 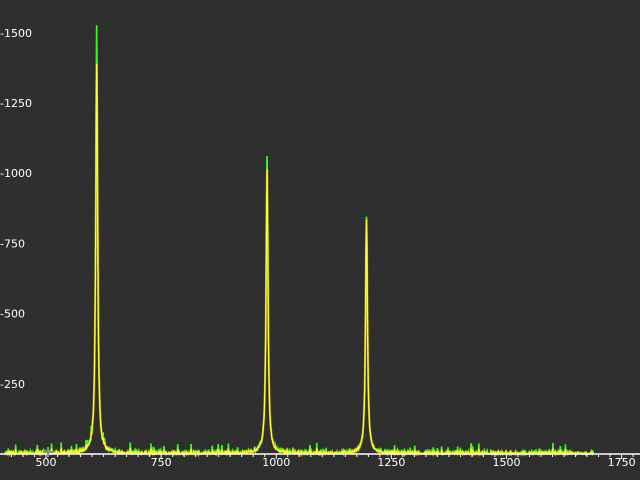 What do you see at coordinates (391, 462) in the screenshot?
I see `x-tick-label-1250: 1250` at bounding box center [391, 462].